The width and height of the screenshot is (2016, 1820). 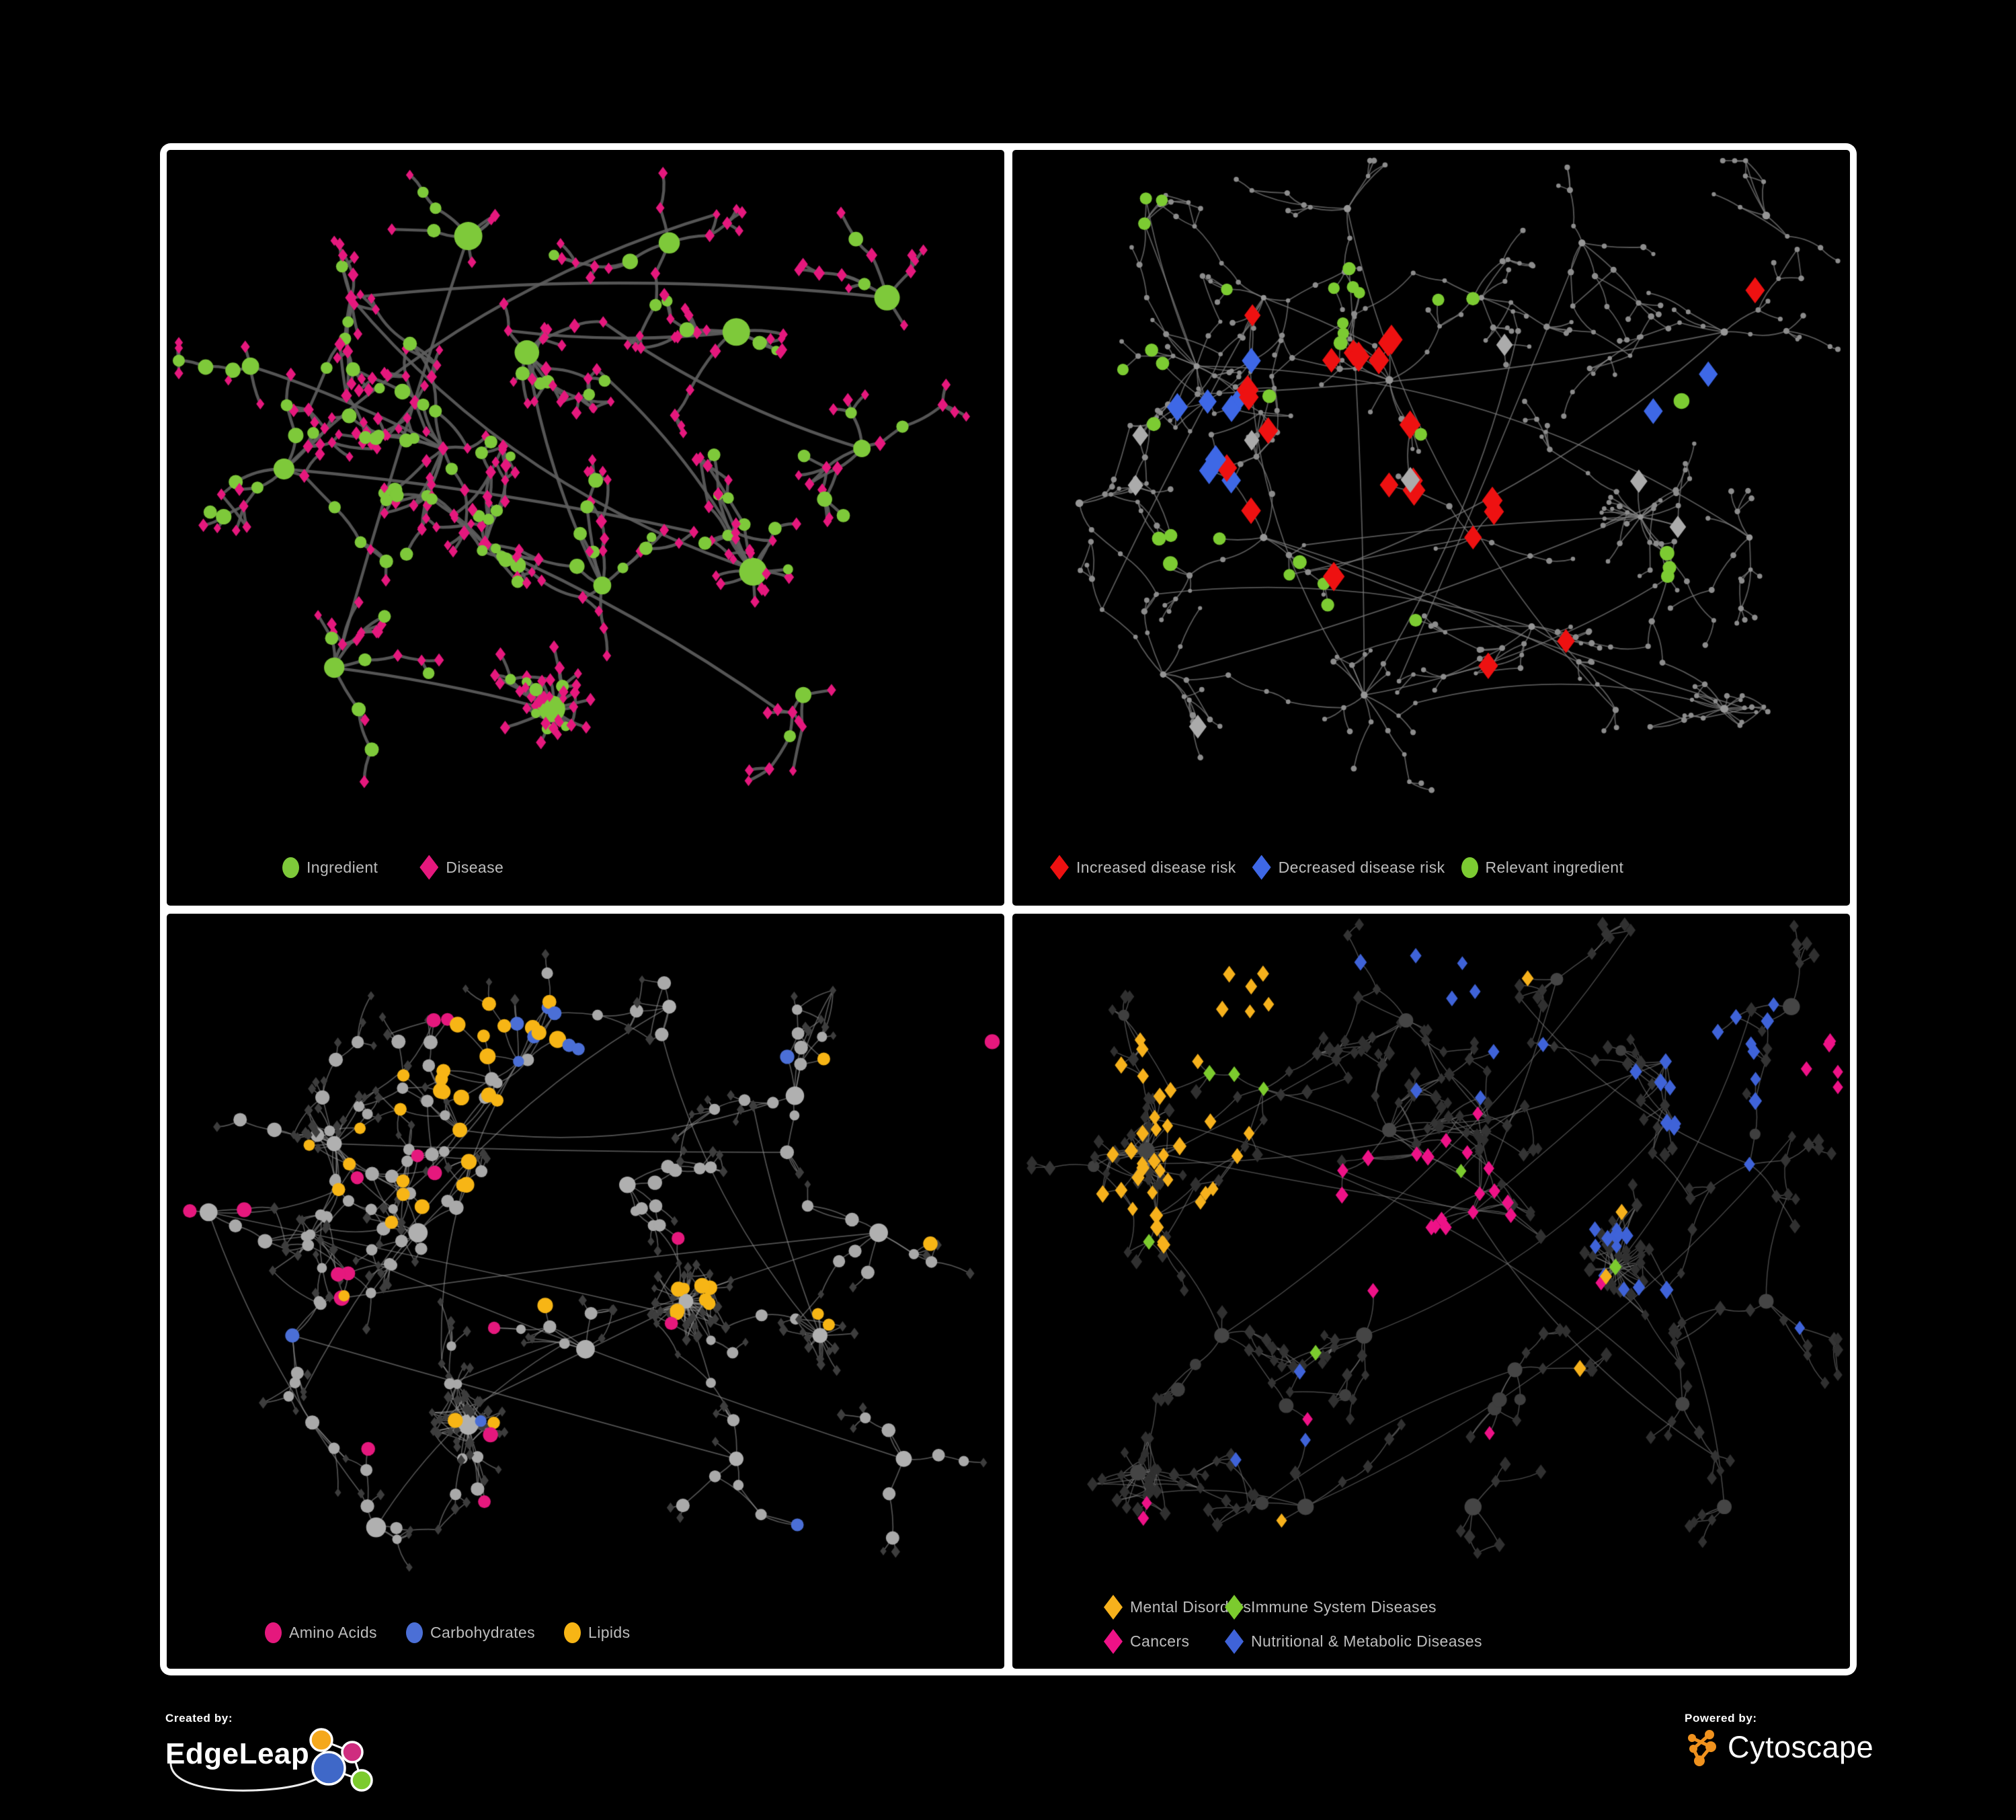 I want to click on edgeleap-logo-graphic, so click(x=271, y=1760).